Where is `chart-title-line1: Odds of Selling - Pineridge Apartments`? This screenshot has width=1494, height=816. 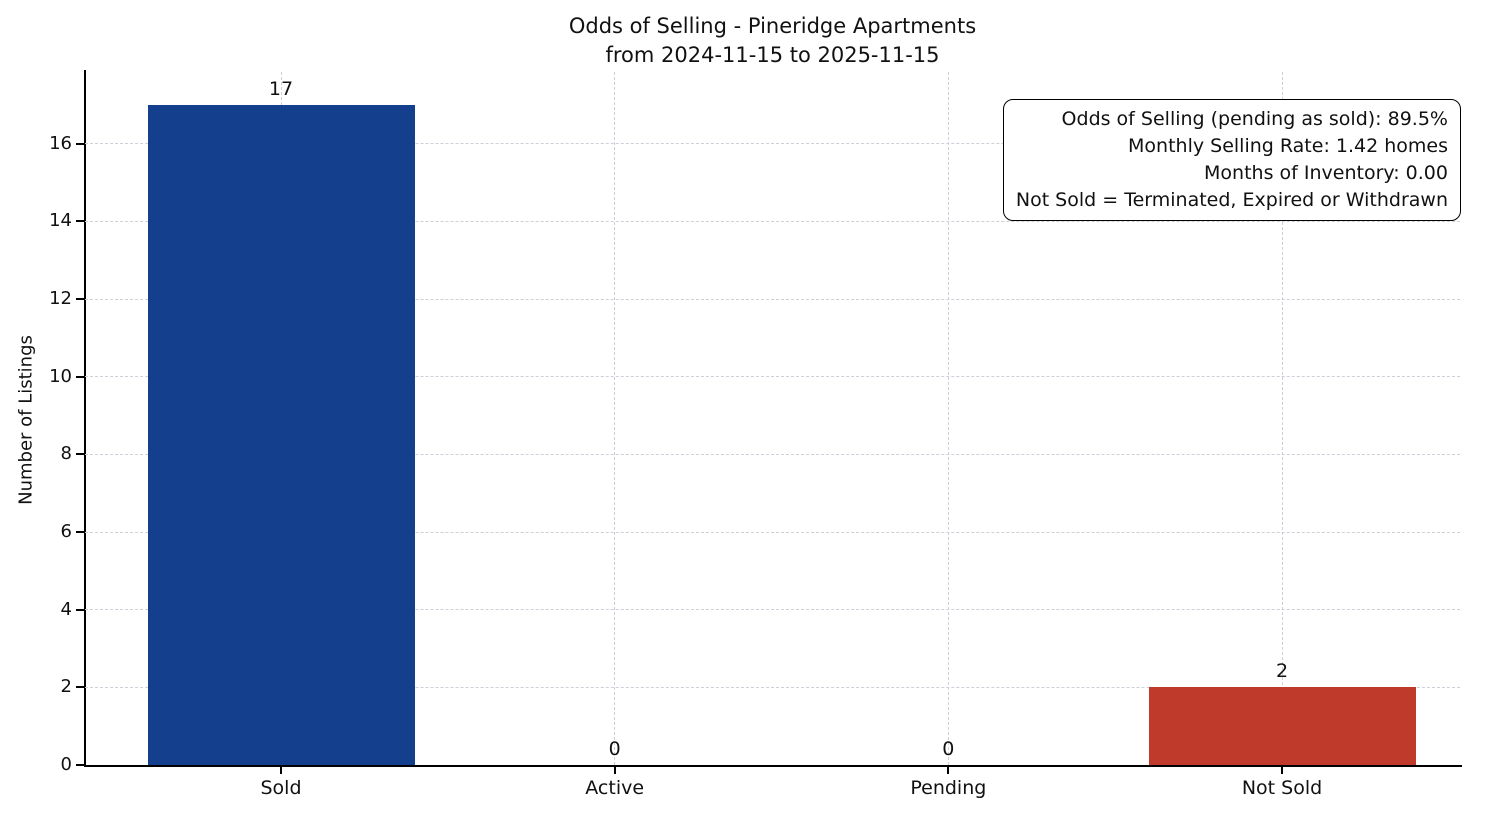
chart-title-line1: Odds of Selling - Pineridge Apartments is located at coordinates (772, 26).